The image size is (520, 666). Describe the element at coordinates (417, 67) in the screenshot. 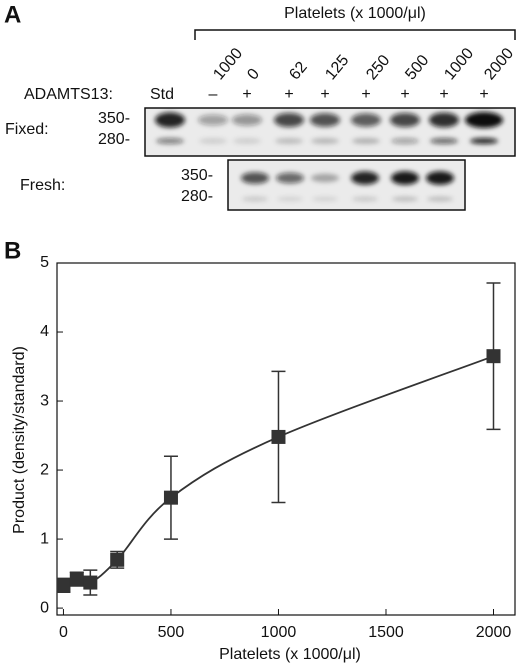

I see `lane-label: 500` at that location.